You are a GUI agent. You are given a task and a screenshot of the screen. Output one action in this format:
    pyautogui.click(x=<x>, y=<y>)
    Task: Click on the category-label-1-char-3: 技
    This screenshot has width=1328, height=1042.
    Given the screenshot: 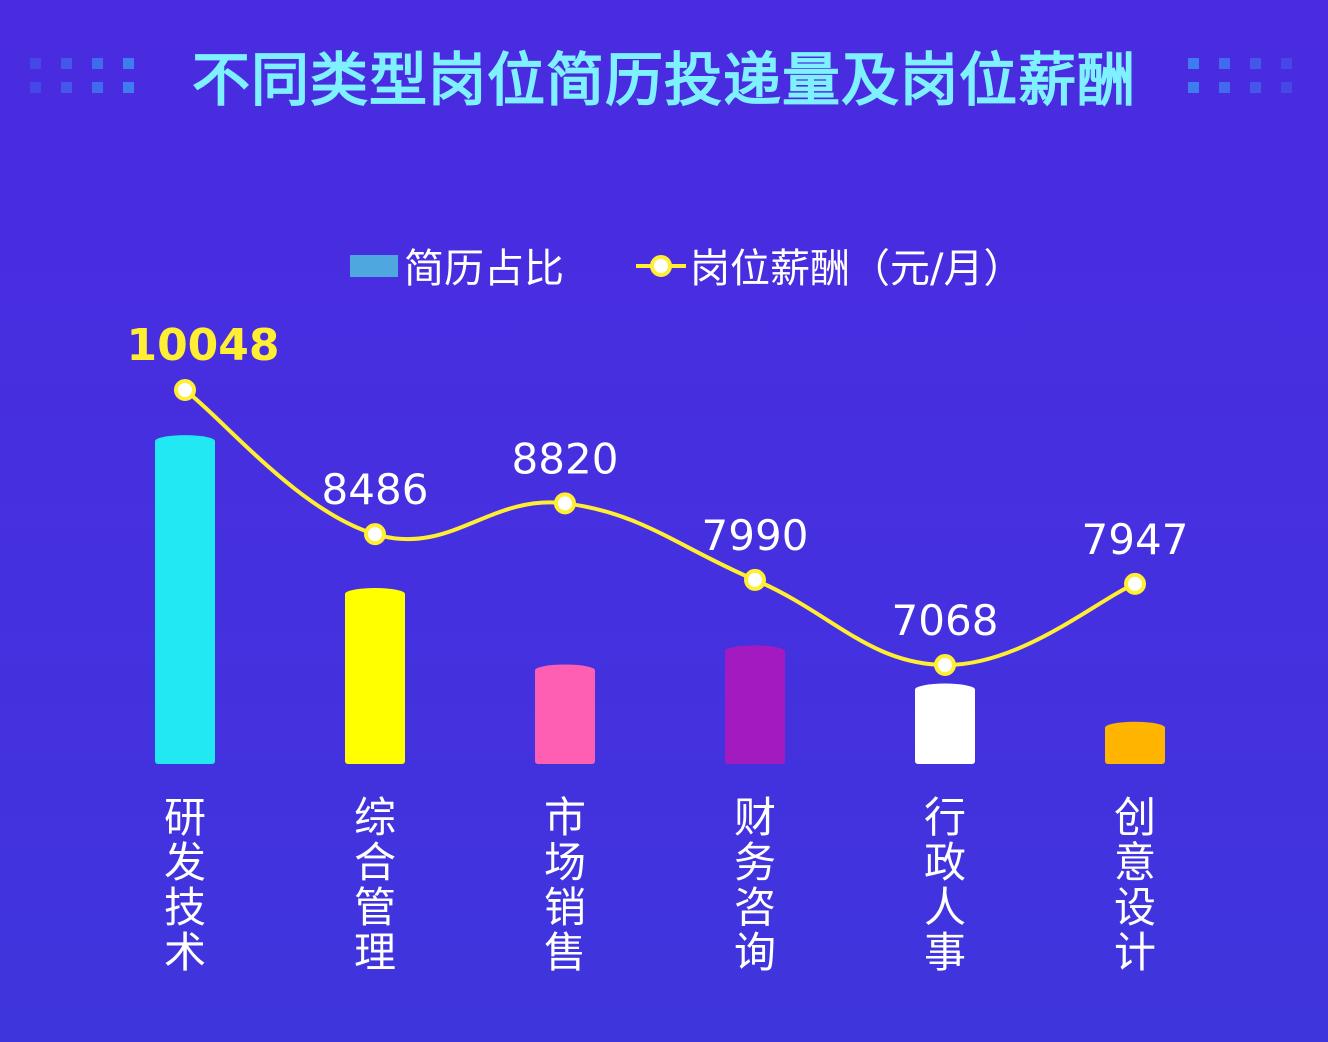 What is the action you would take?
    pyautogui.click(x=185, y=907)
    